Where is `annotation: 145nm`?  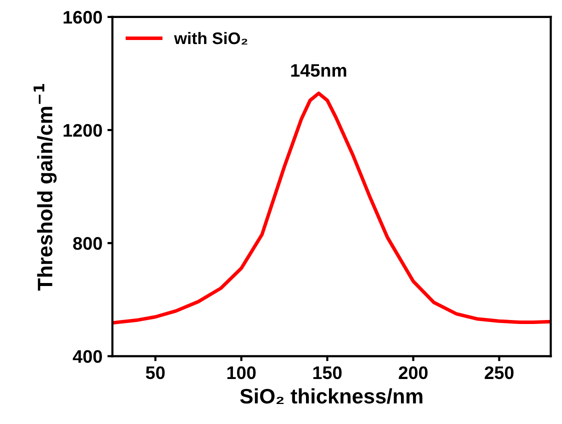 annotation: 145nm is located at coordinates (318, 70).